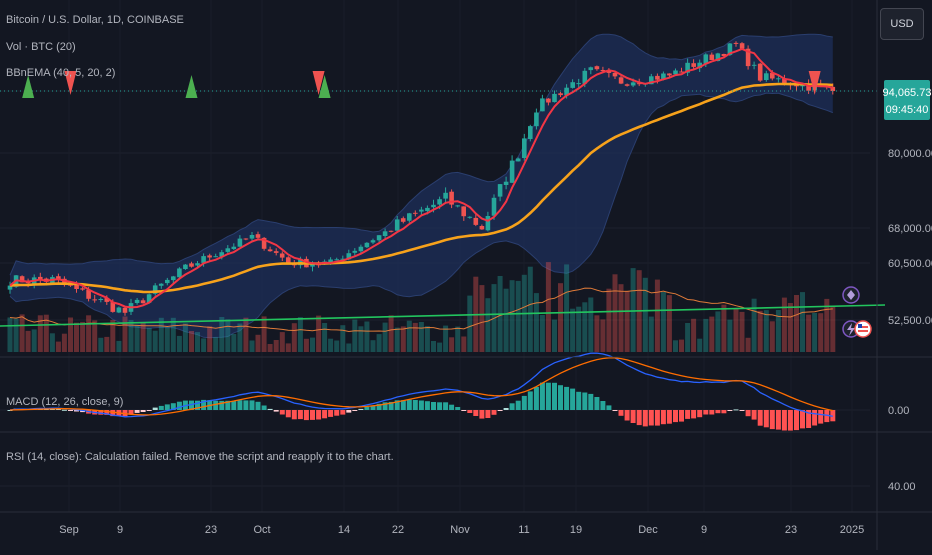 This screenshot has height=555, width=932. I want to click on macd-pane, so click(421, 391).